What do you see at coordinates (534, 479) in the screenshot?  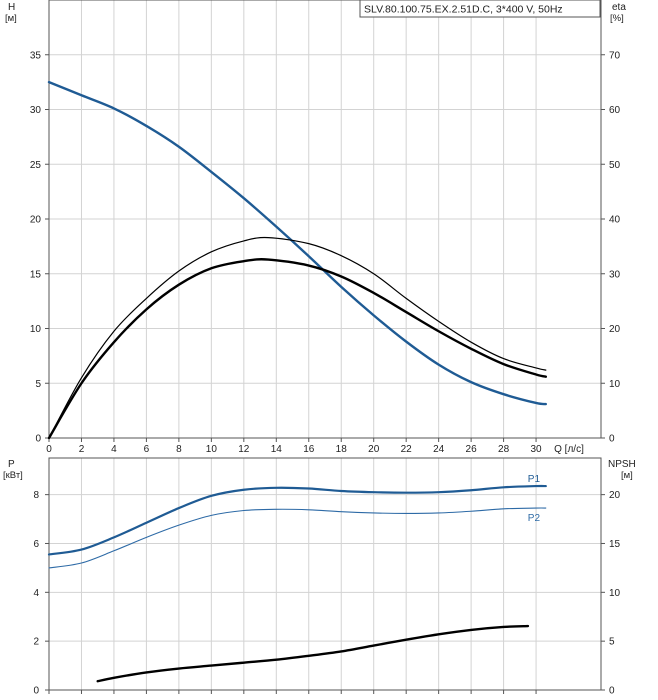 I see `series-label-p1: P1` at bounding box center [534, 479].